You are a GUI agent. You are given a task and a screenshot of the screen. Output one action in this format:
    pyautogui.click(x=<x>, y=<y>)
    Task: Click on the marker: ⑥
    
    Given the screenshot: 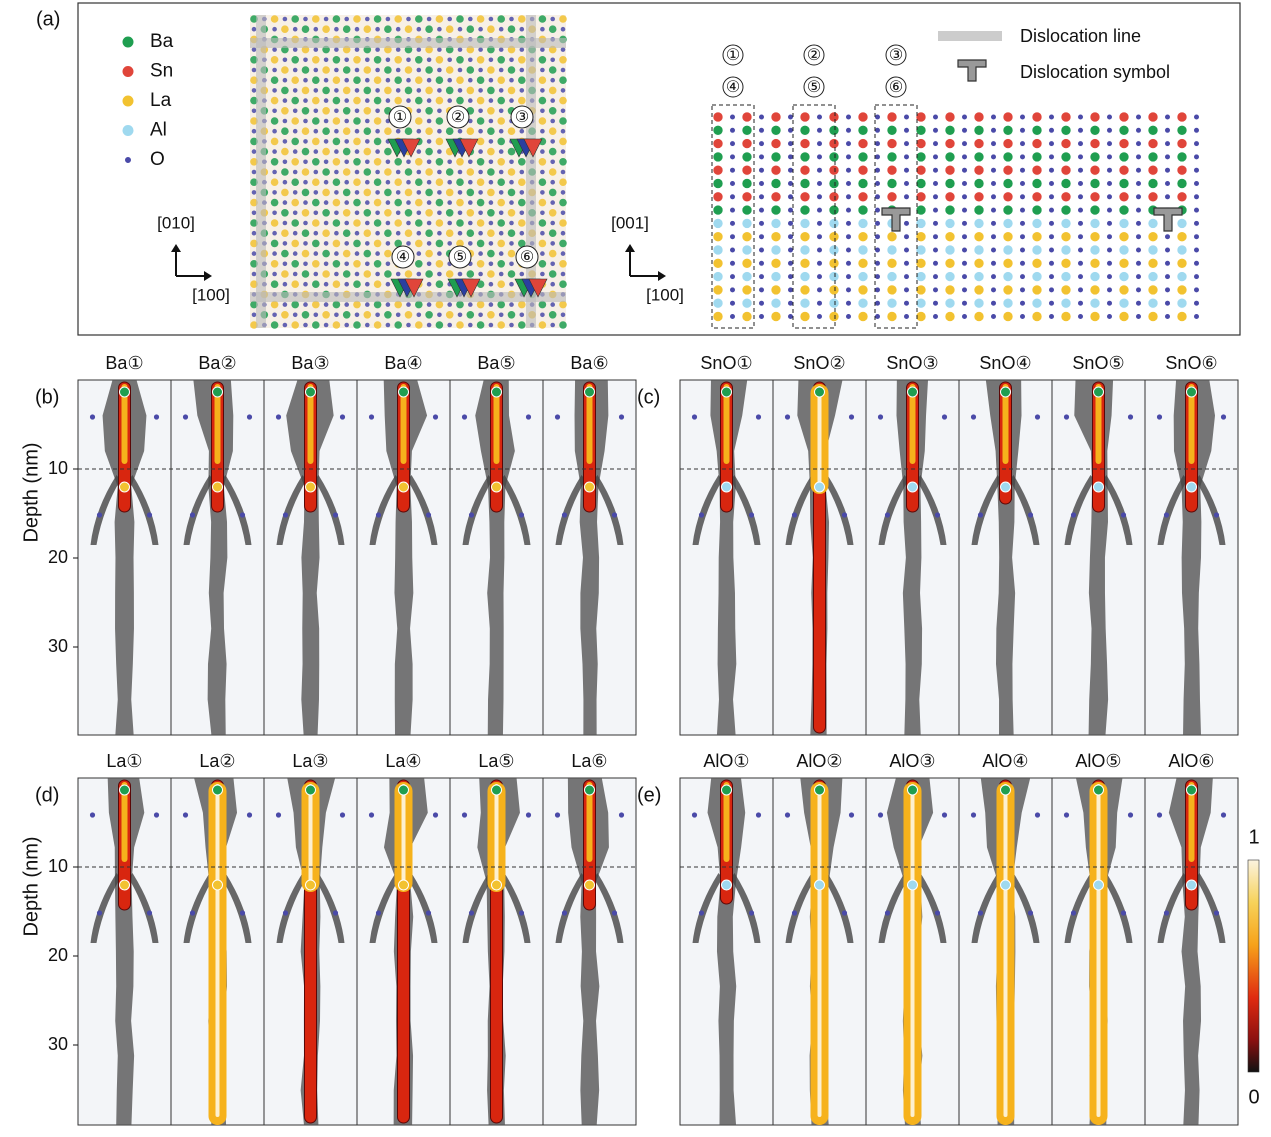 What is the action you would take?
    pyautogui.click(x=527, y=257)
    